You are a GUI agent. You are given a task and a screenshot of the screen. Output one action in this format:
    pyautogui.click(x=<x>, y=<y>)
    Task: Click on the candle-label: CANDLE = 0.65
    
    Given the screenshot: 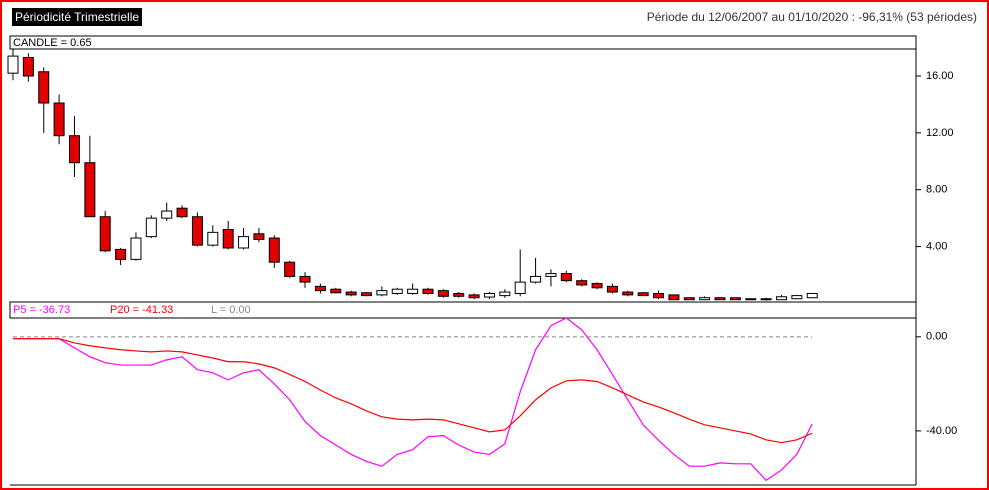 What is the action you would take?
    pyautogui.click(x=52, y=43)
    